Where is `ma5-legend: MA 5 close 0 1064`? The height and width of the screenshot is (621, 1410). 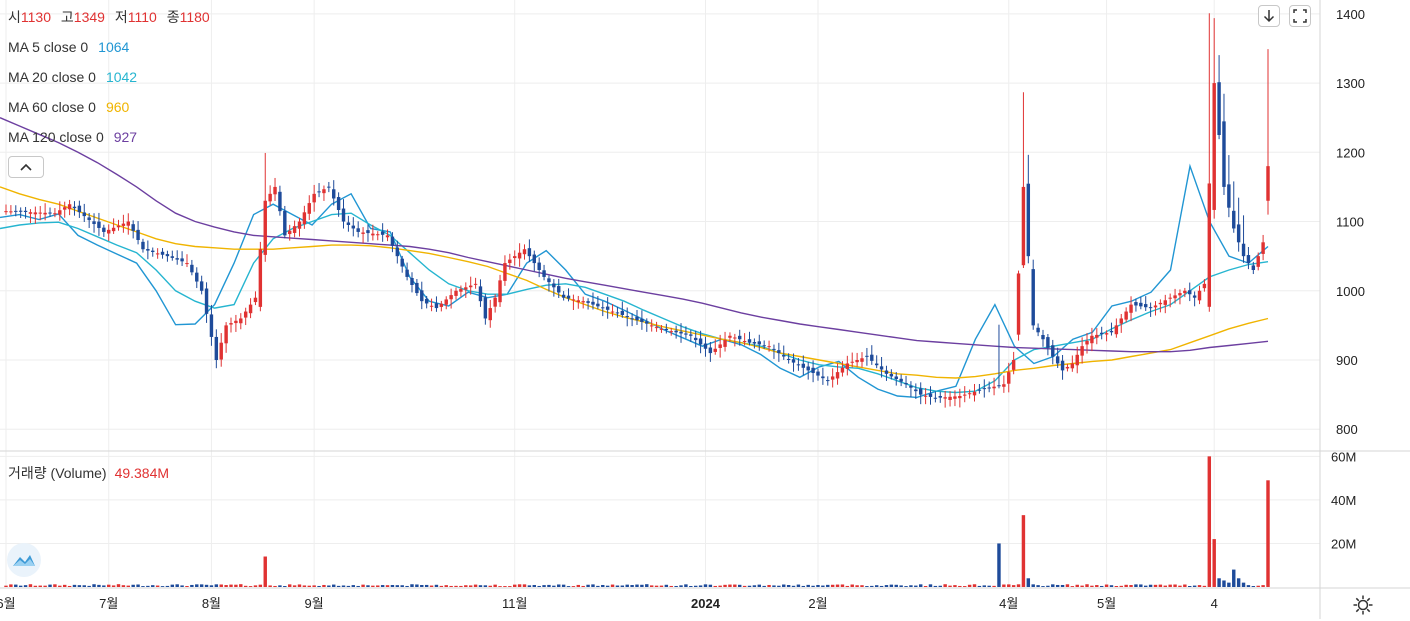 ma5-legend: MA 5 close 0 1064 is located at coordinates (68, 47).